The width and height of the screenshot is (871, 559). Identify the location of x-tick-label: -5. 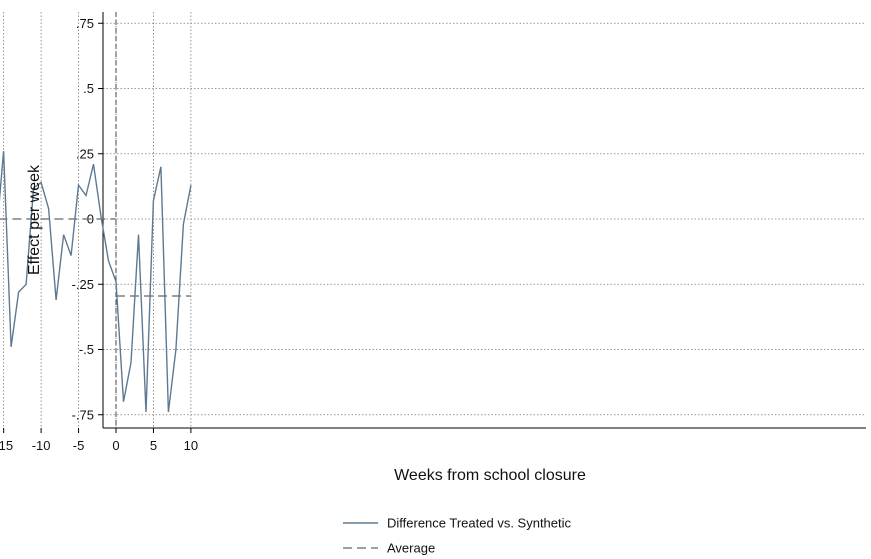
(79, 445).